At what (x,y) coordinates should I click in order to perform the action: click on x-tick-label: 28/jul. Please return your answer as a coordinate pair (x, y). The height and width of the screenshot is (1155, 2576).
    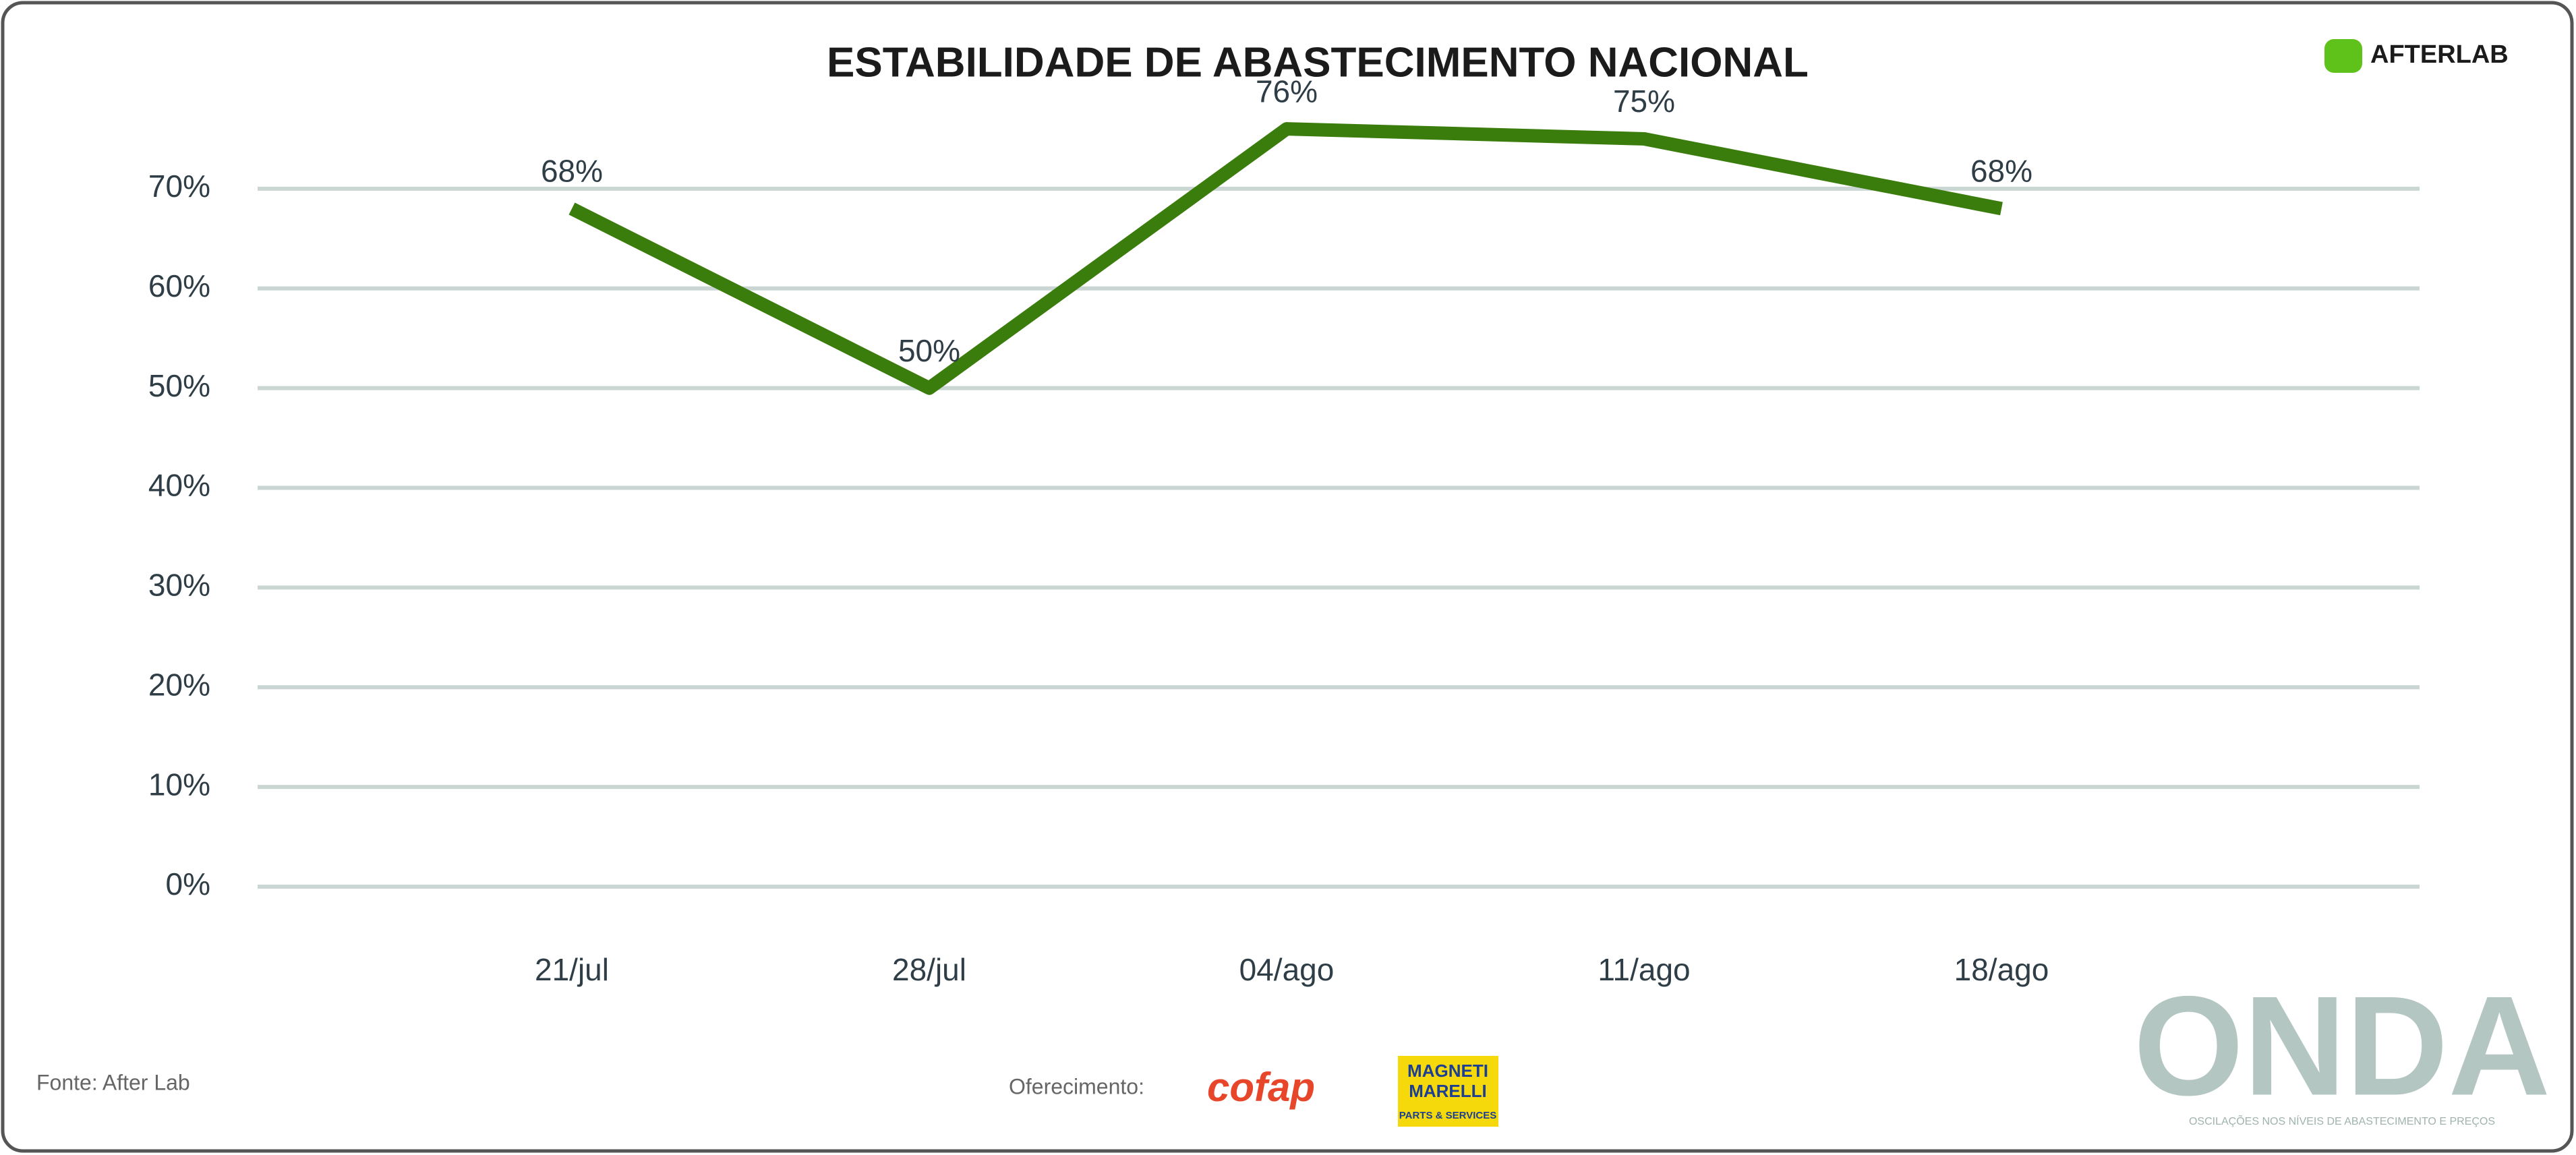
    Looking at the image, I should click on (929, 969).